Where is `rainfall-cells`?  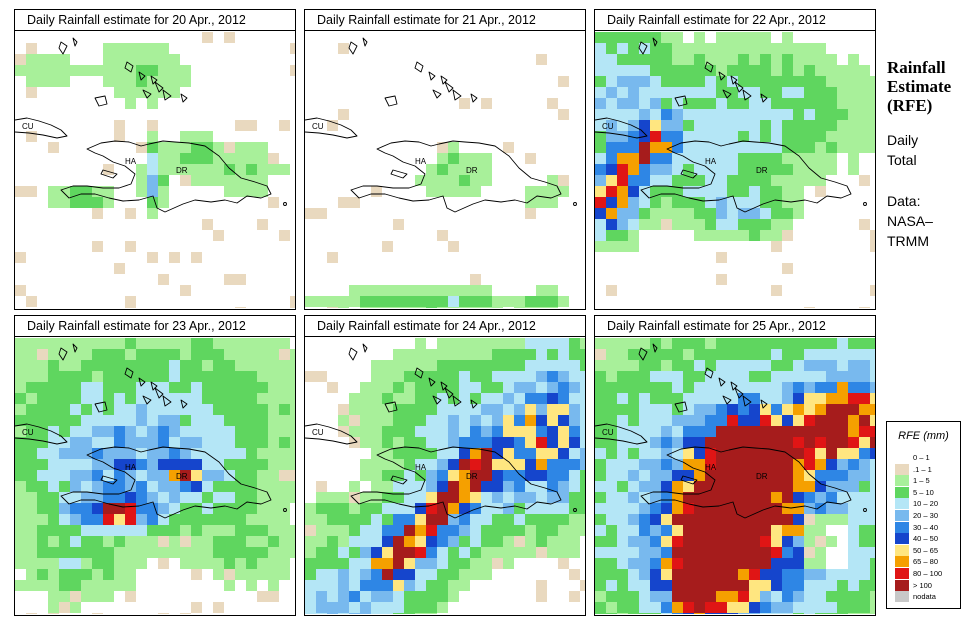
rainfall-cells is located at coordinates (735, 476).